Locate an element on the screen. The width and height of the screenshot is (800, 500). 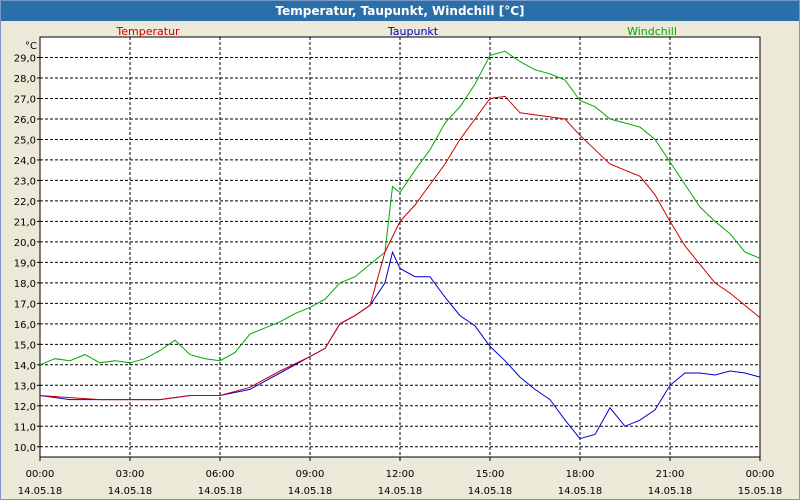
y-axis-unit: °C is located at coordinates (31, 46).